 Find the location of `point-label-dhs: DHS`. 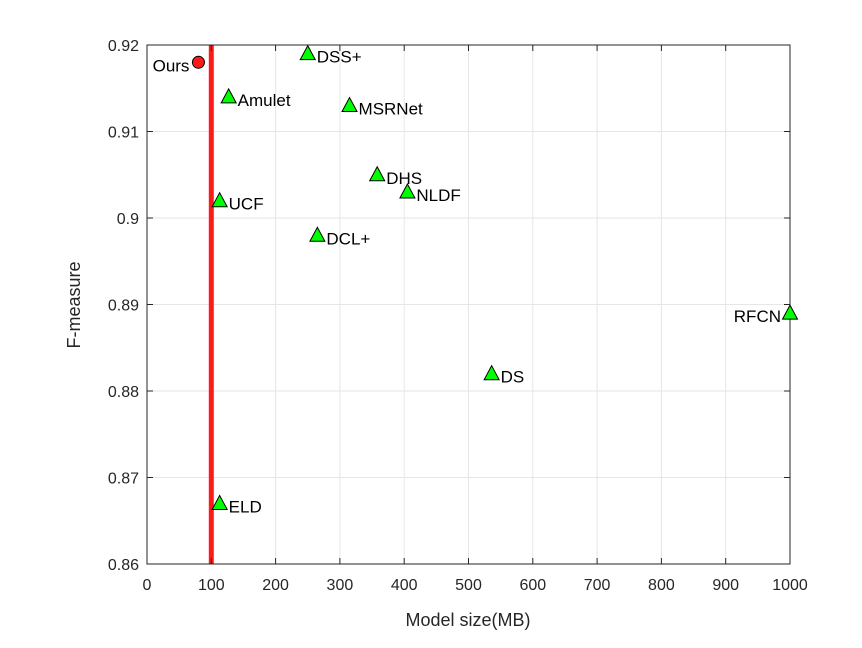

point-label-dhs: DHS is located at coordinates (404, 178).